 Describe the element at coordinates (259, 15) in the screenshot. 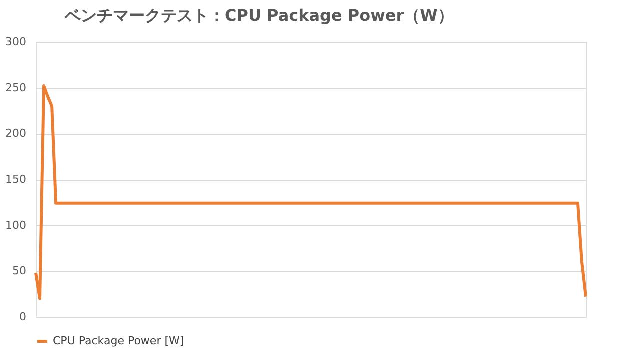

I see `chart-title: ベンチマークテスト：CPU Package Power（W）` at that location.